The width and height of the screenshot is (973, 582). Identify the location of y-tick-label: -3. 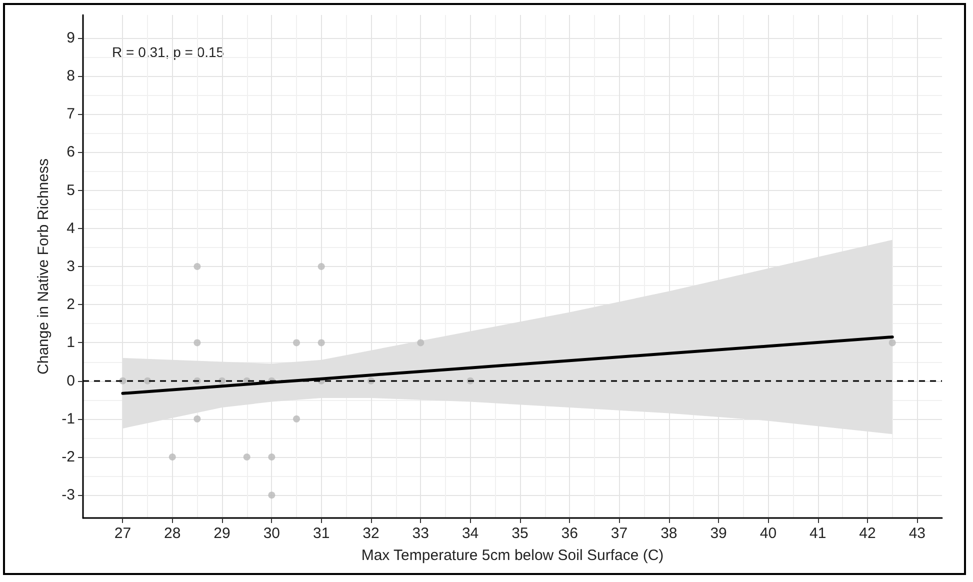
(68, 495).